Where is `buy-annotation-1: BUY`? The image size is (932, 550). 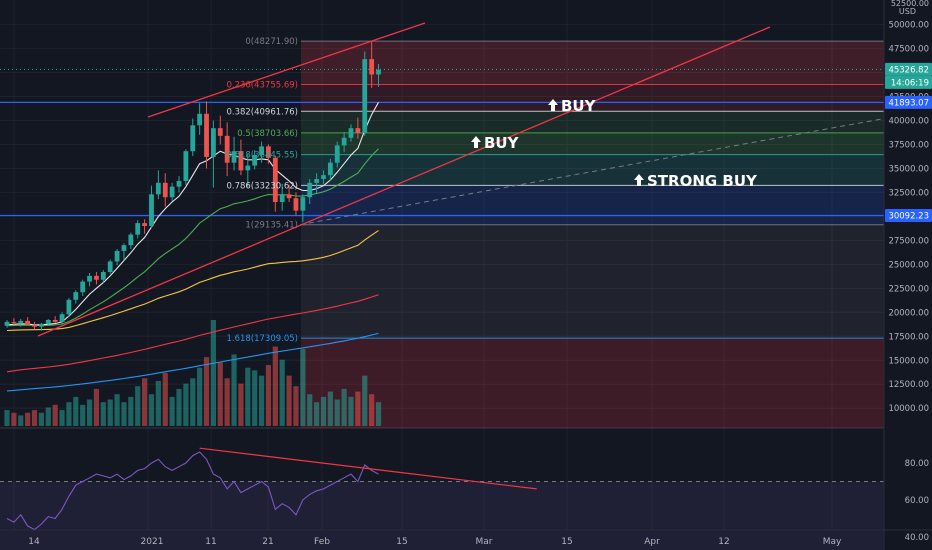 buy-annotation-1: BUY is located at coordinates (572, 106).